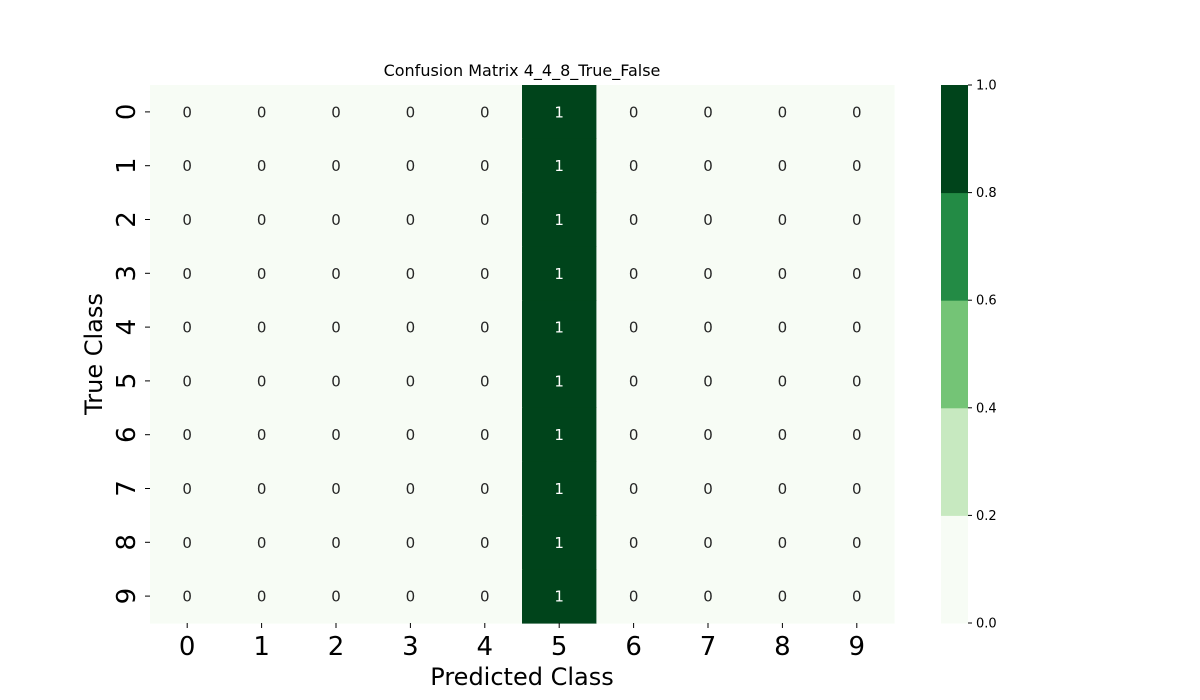 This screenshot has width=1200, height=700. Describe the element at coordinates (559, 647) in the screenshot. I see `x-tick-label: 5` at that location.